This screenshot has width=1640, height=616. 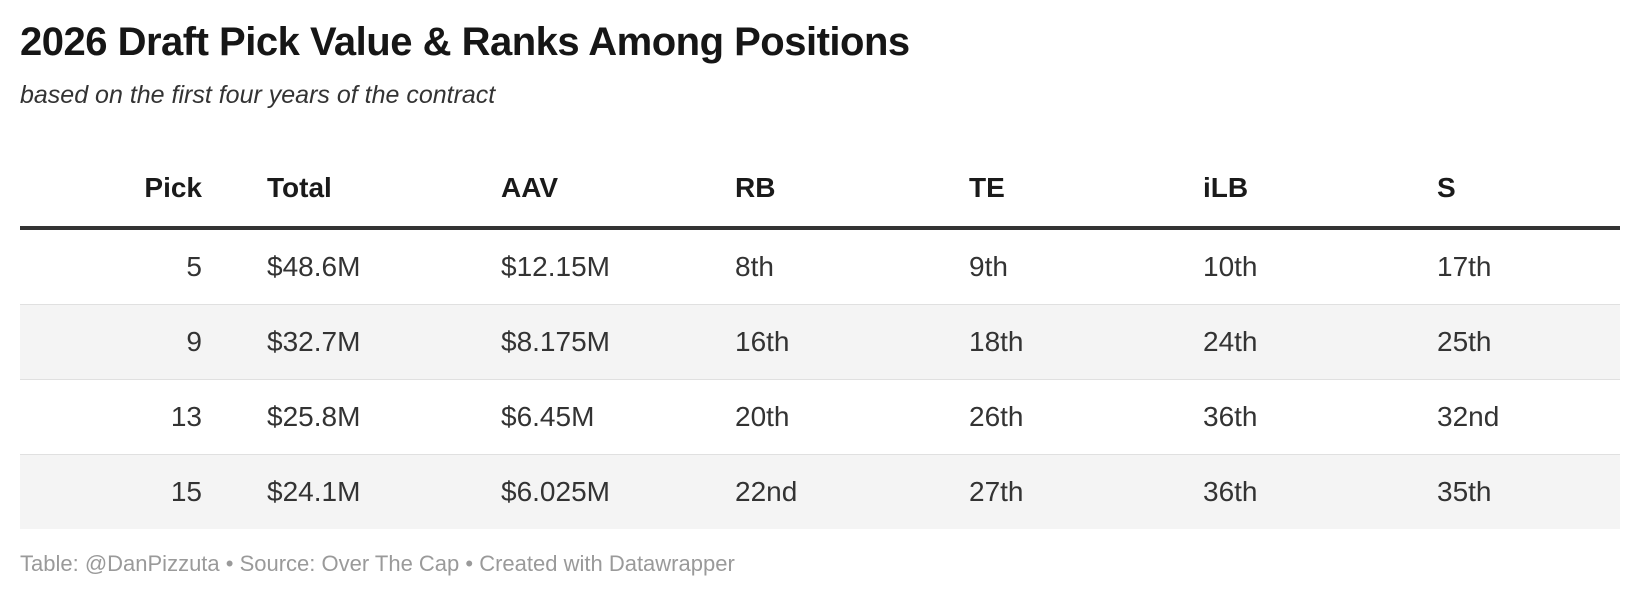 What do you see at coordinates (996, 341) in the screenshot?
I see `table-cell: 18th` at bounding box center [996, 341].